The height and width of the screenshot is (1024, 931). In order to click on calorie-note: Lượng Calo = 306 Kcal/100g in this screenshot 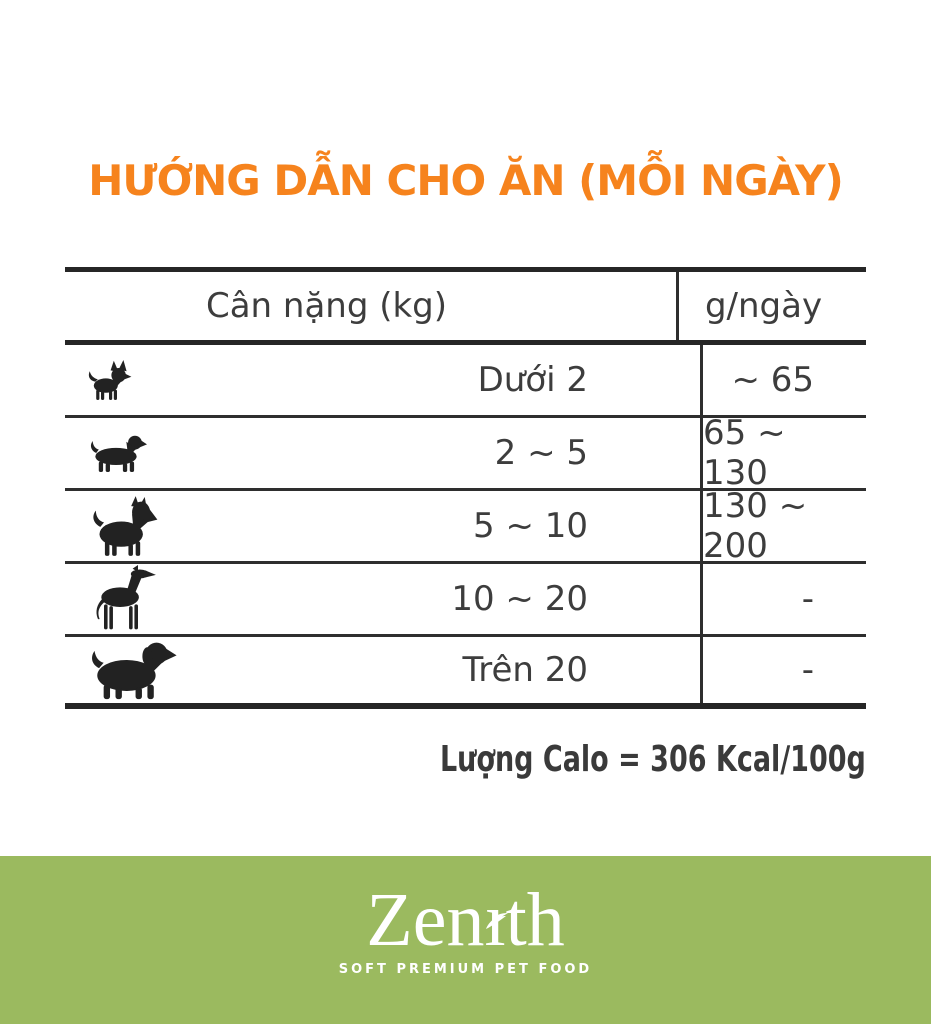, I will do `click(653, 759)`.